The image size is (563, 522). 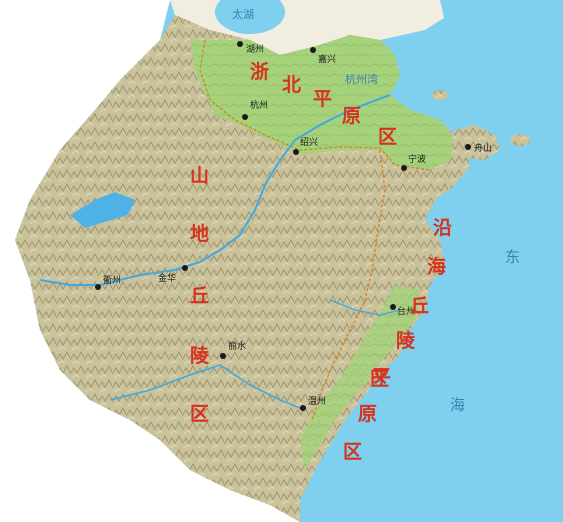 I want to click on city-label: 嘉兴, so click(x=327, y=59).